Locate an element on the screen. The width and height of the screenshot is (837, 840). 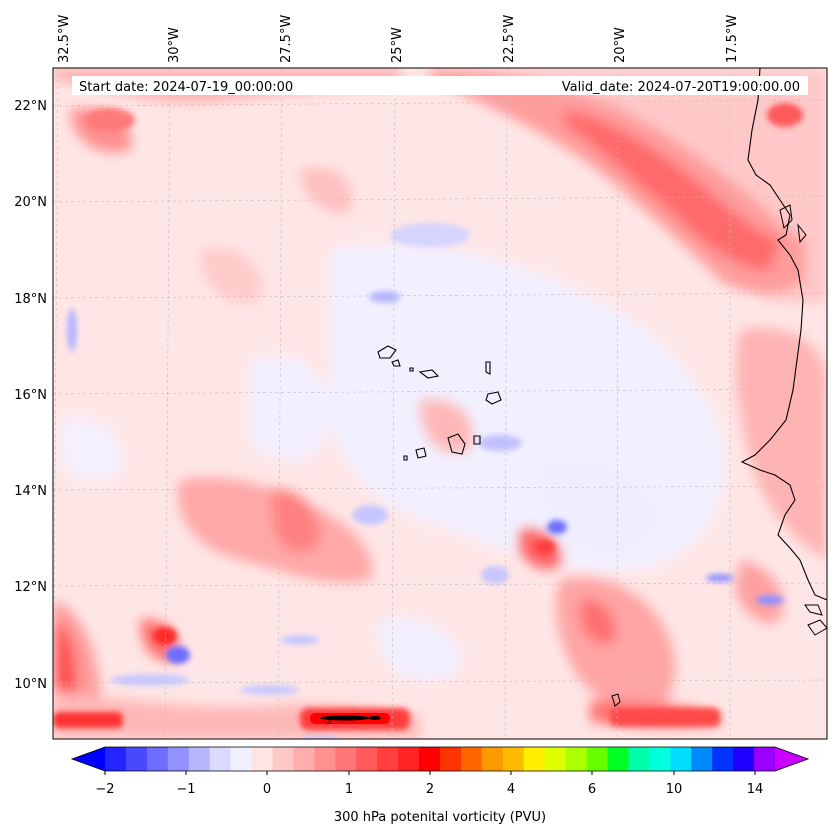
lon-label-4: 22.5°W is located at coordinates (509, 39).